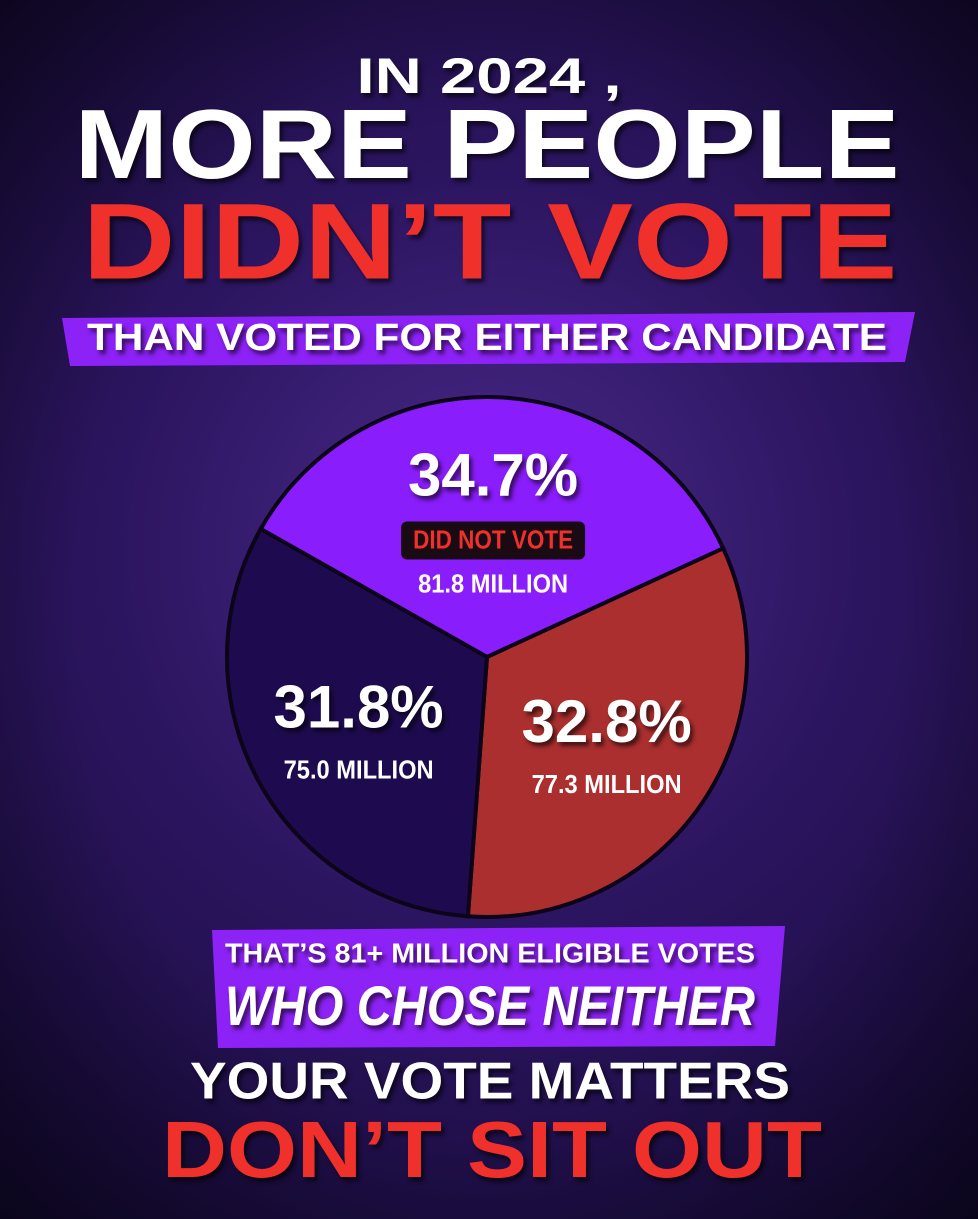 The image size is (978, 1219). Describe the element at coordinates (490, 241) in the screenshot. I see `headline-line: DIDN’T VOTE` at that location.